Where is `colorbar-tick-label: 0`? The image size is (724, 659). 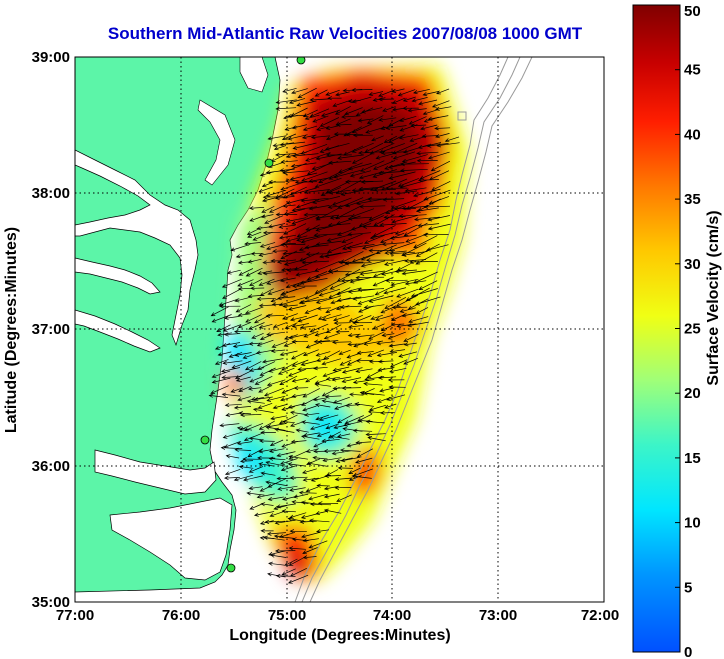 colorbar-tick-label: 0 is located at coordinates (688, 651).